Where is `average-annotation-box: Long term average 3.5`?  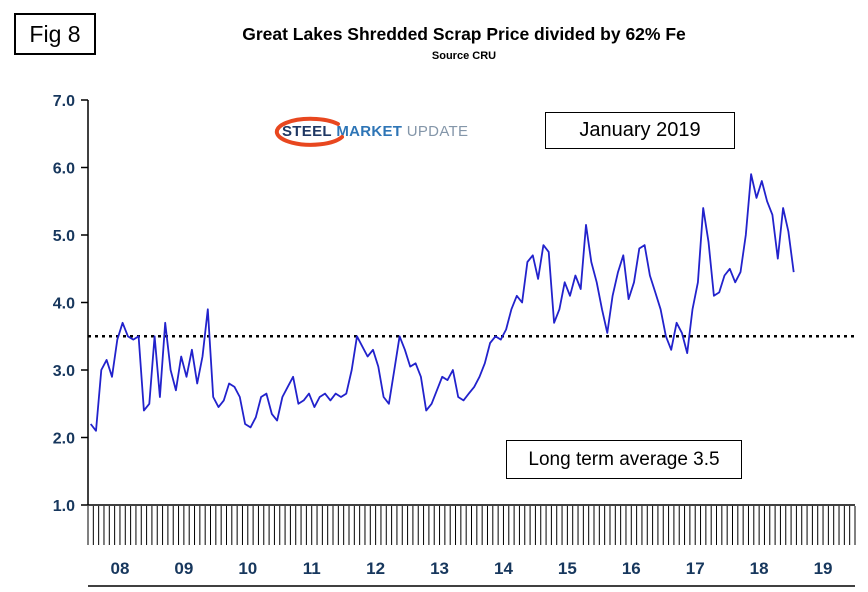 average-annotation-box: Long term average 3.5 is located at coordinates (624, 459).